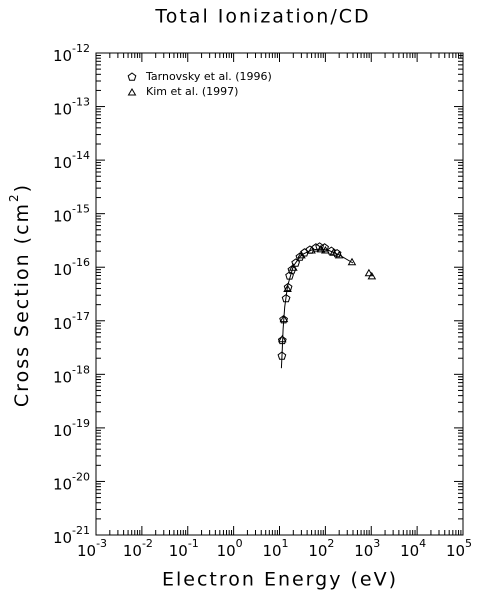 This screenshot has height=600, width=484. Describe the element at coordinates (208, 76) in the screenshot. I see `legend-label: Tarnovsky et al. (1996)` at that location.